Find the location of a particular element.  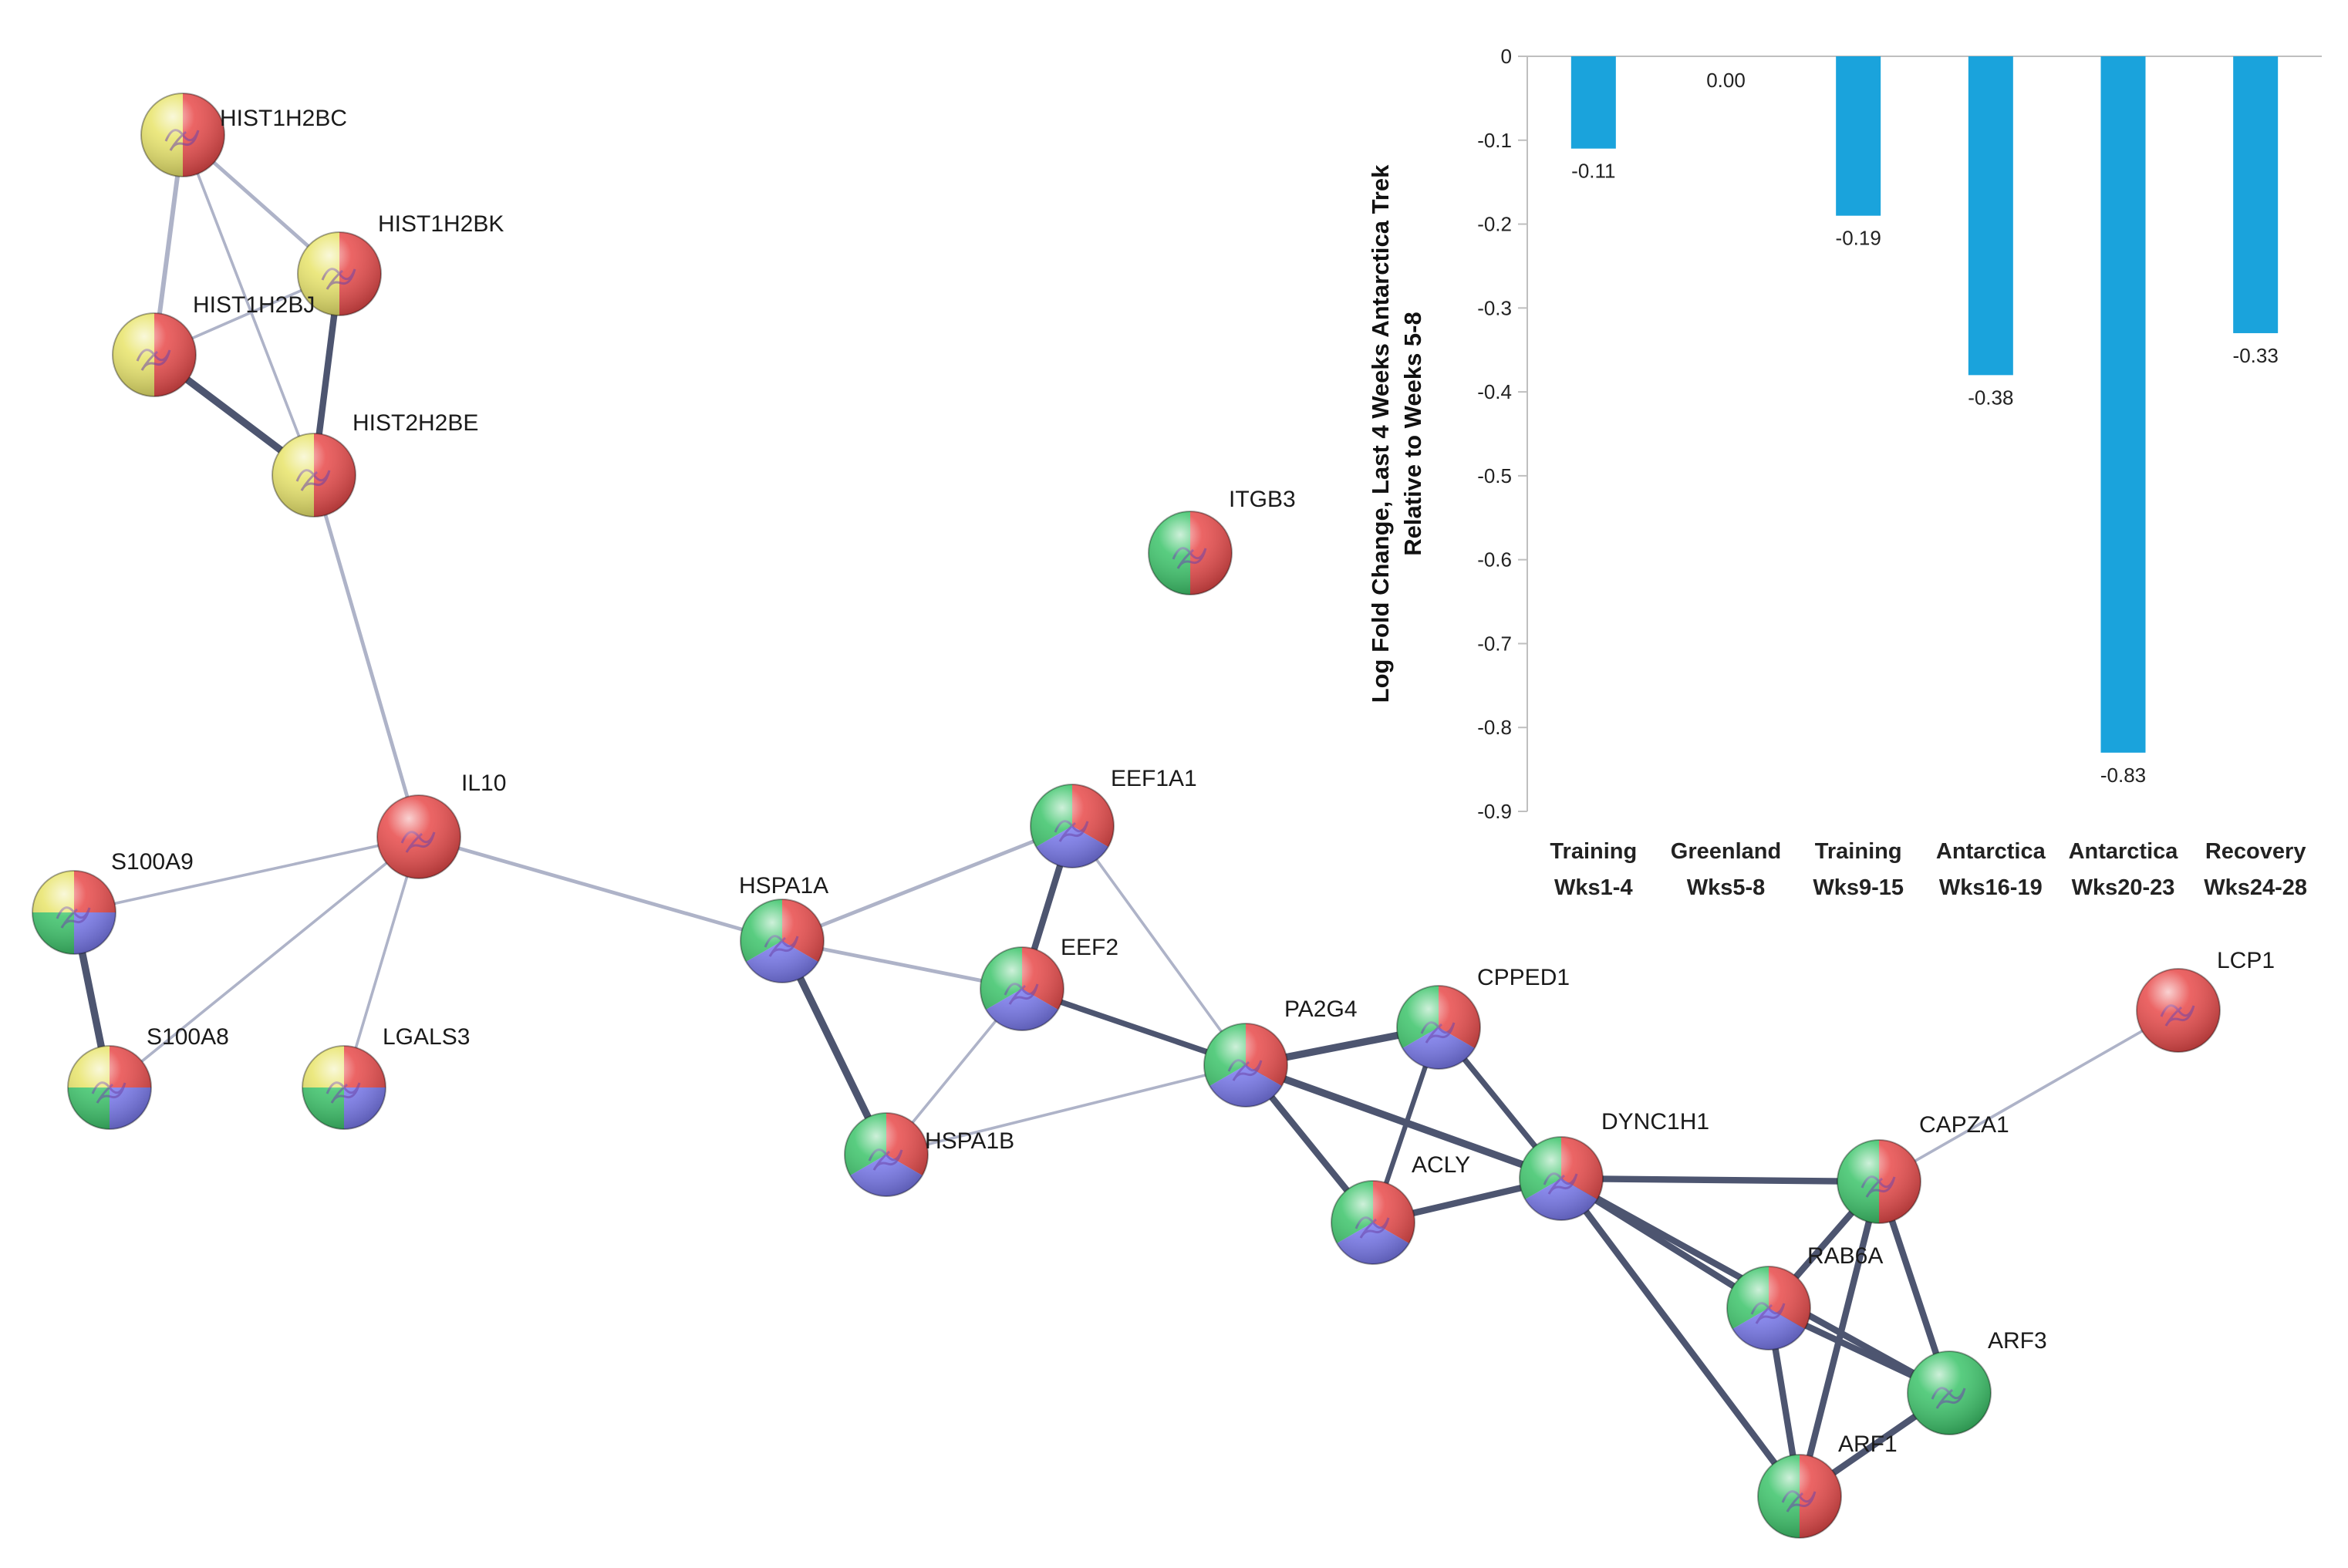

edge-hspa1a-eef1a1 is located at coordinates (927, 884).